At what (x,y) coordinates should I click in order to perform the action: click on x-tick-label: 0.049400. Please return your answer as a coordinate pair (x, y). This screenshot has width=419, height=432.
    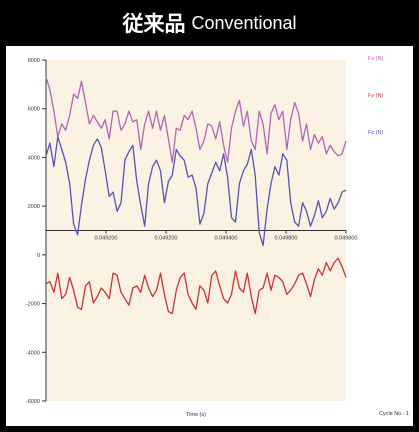
    Looking at the image, I should click on (226, 239).